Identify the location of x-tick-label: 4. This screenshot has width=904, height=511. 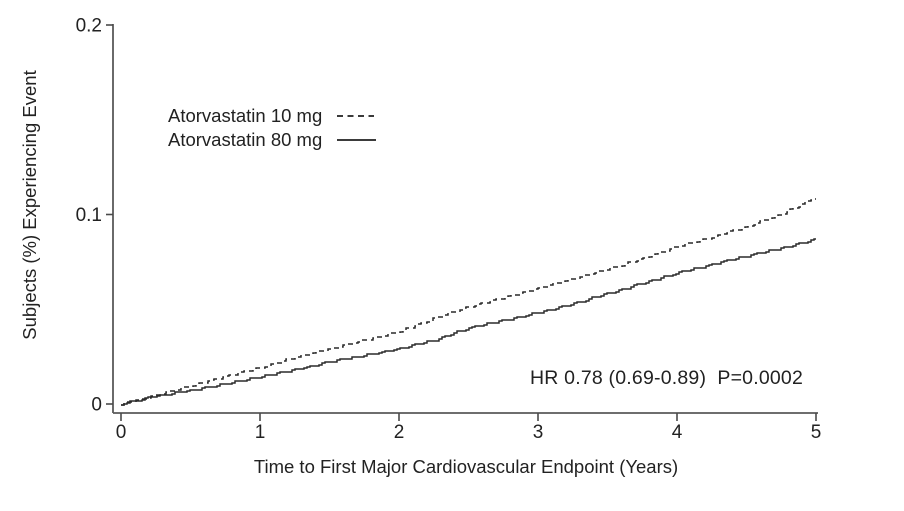
(677, 432).